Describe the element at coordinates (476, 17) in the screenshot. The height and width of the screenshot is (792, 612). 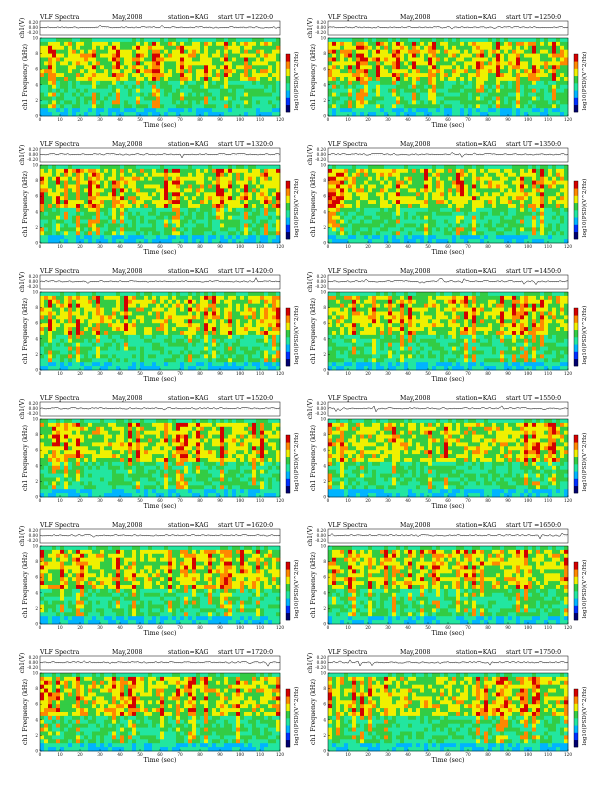
I see `panel-station: station=KAG` at that location.